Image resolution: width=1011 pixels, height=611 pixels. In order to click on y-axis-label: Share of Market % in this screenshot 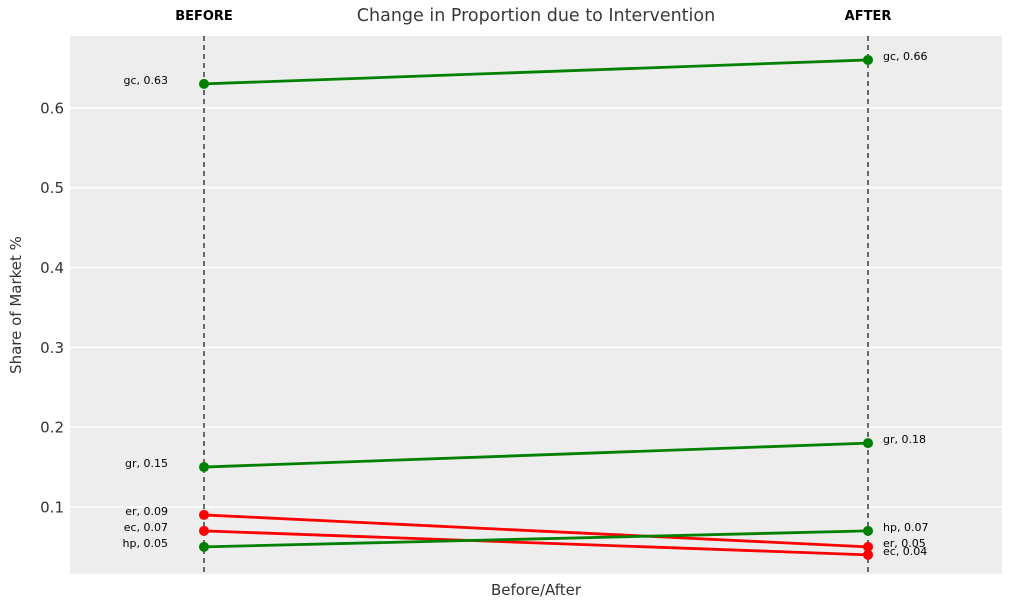, I will do `click(16, 305)`.